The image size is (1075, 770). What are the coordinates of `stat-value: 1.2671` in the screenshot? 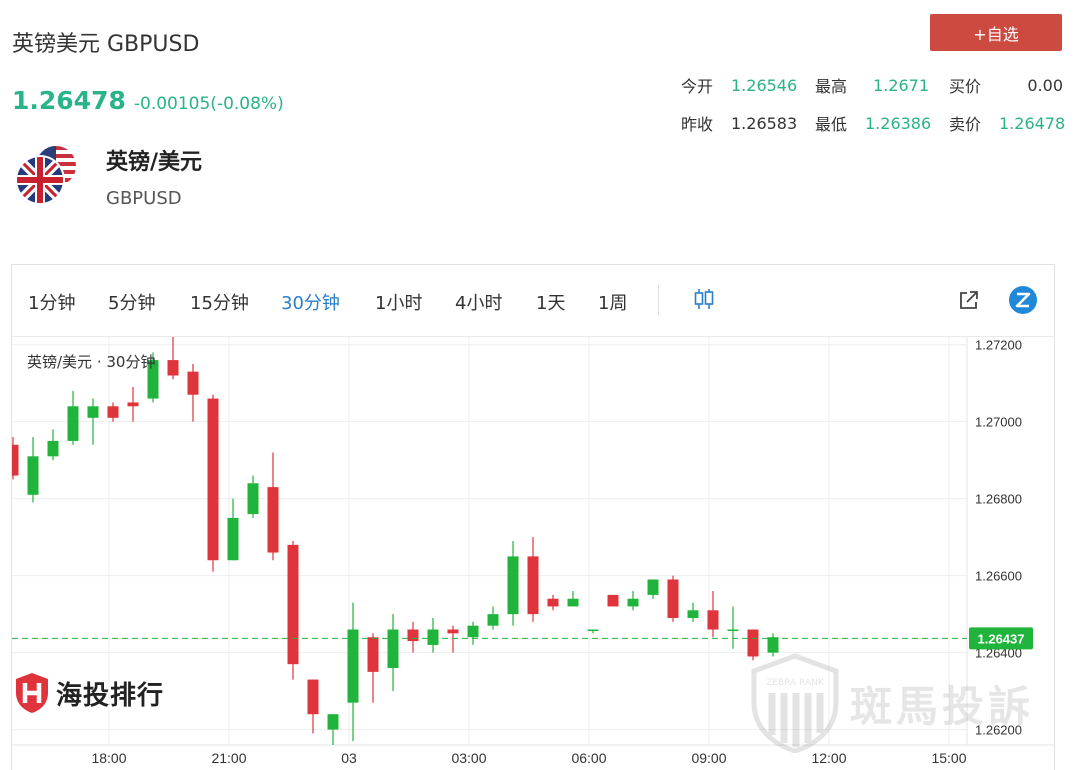 It's located at (901, 85).